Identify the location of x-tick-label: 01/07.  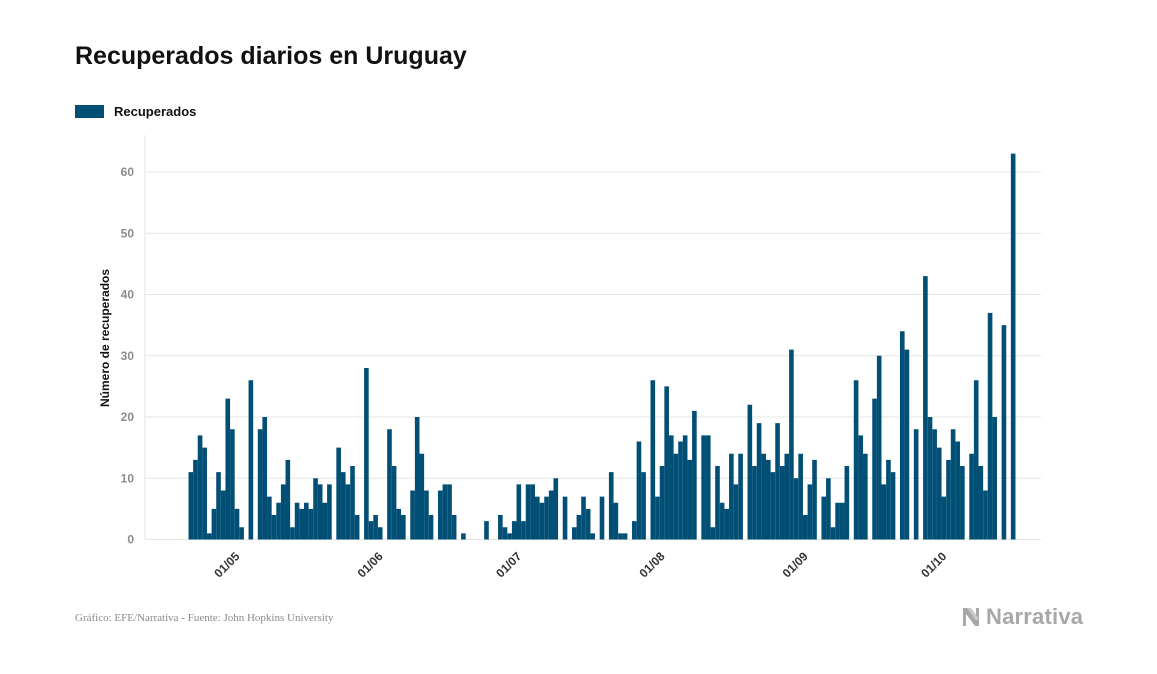
(508, 564).